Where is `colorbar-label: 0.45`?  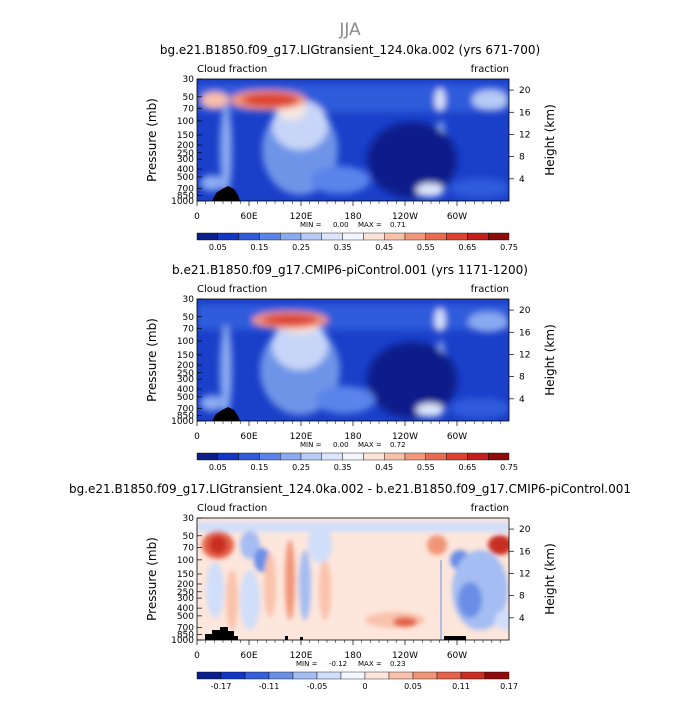
colorbar-label: 0.45 is located at coordinates (384, 467).